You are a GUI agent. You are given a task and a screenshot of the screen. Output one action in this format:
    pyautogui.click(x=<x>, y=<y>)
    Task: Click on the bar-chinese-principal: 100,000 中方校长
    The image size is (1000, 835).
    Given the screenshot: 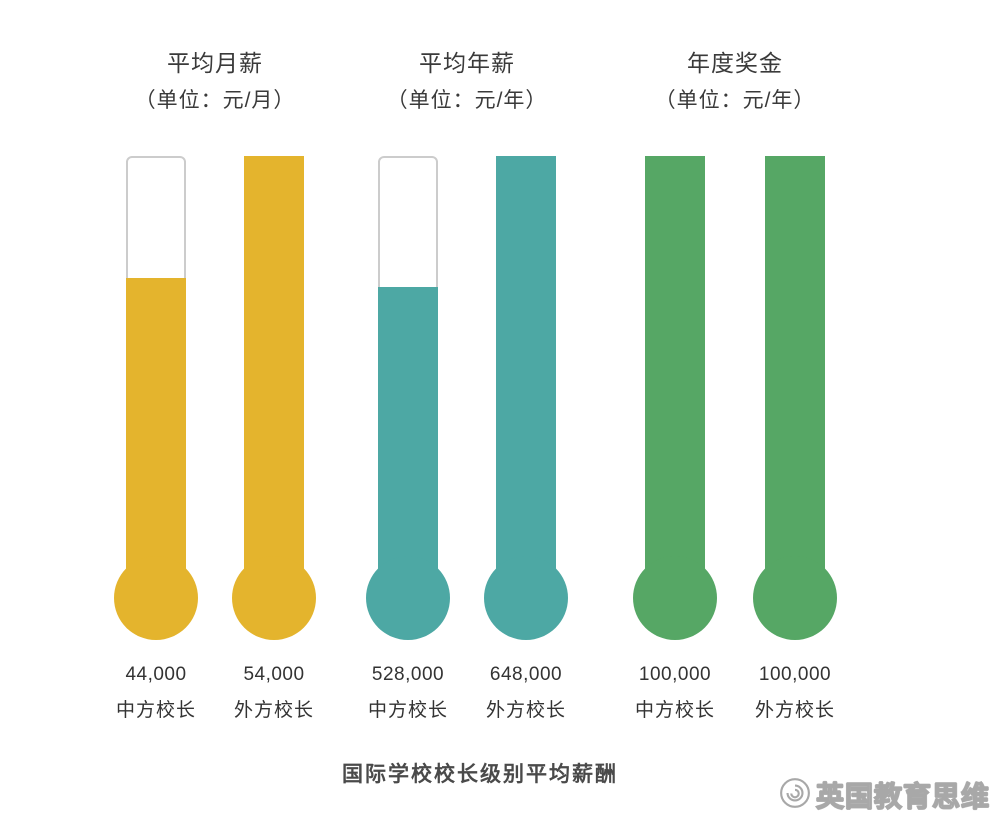 What is the action you would take?
    pyautogui.click(x=675, y=439)
    